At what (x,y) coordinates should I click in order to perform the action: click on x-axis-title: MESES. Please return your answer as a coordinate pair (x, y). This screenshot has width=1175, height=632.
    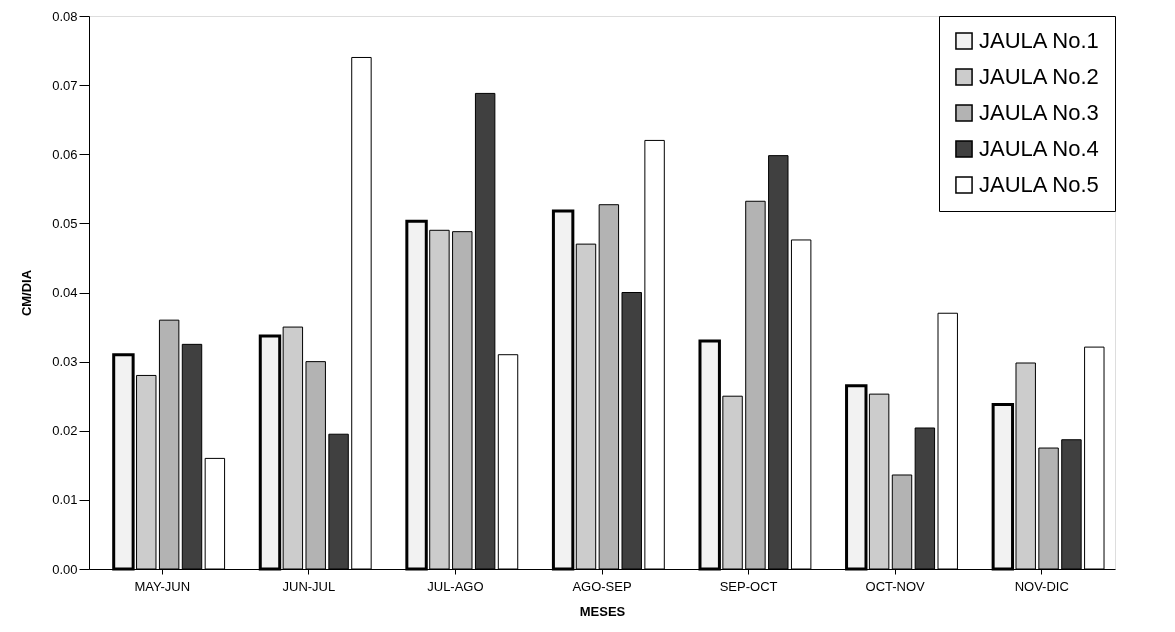
    Looking at the image, I should click on (602, 611).